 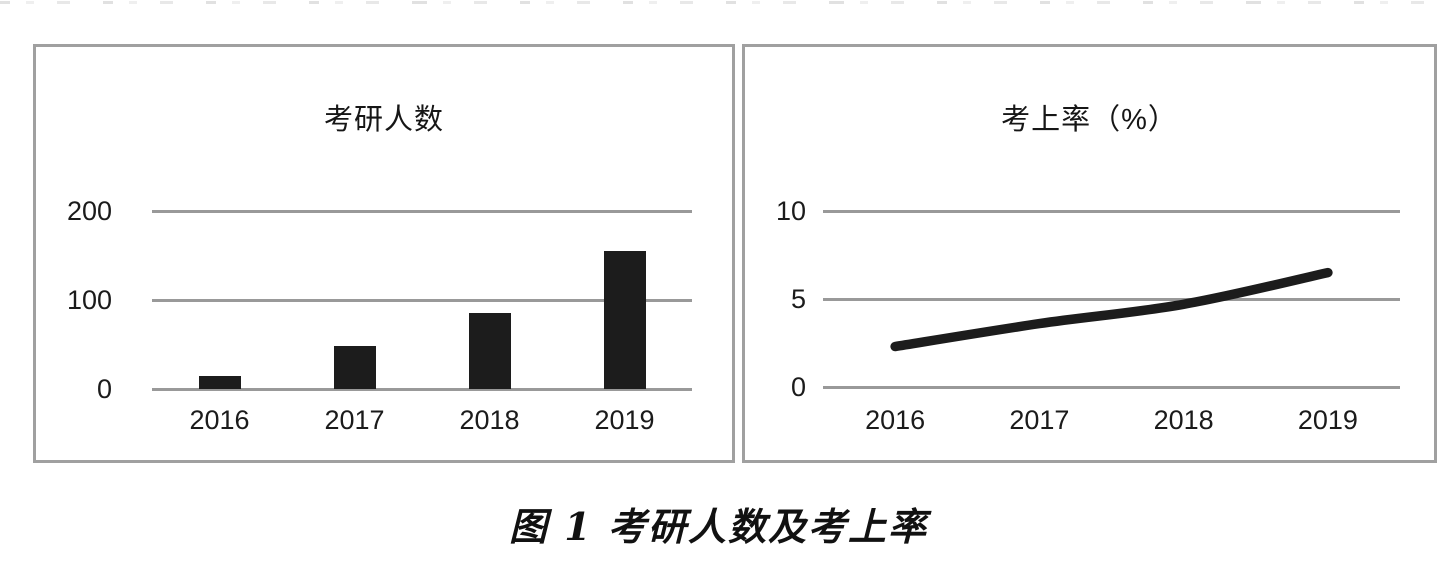 I want to click on trend-line, so click(x=1111, y=309).